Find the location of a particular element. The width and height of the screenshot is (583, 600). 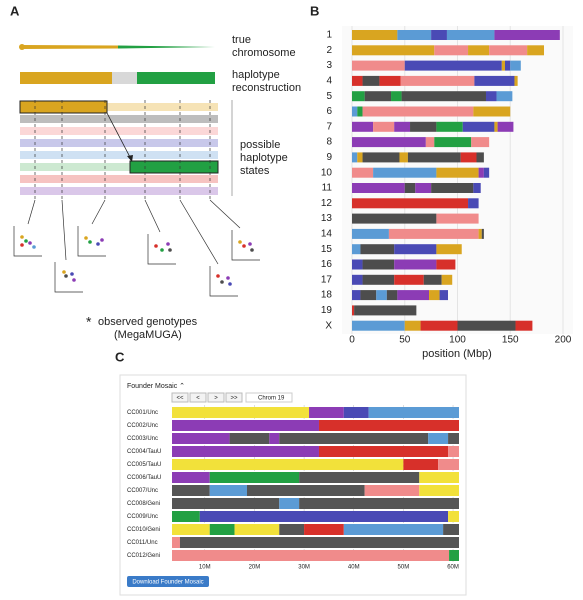

panel-title: Founder Mosaic ⌃ is located at coordinates (156, 386).